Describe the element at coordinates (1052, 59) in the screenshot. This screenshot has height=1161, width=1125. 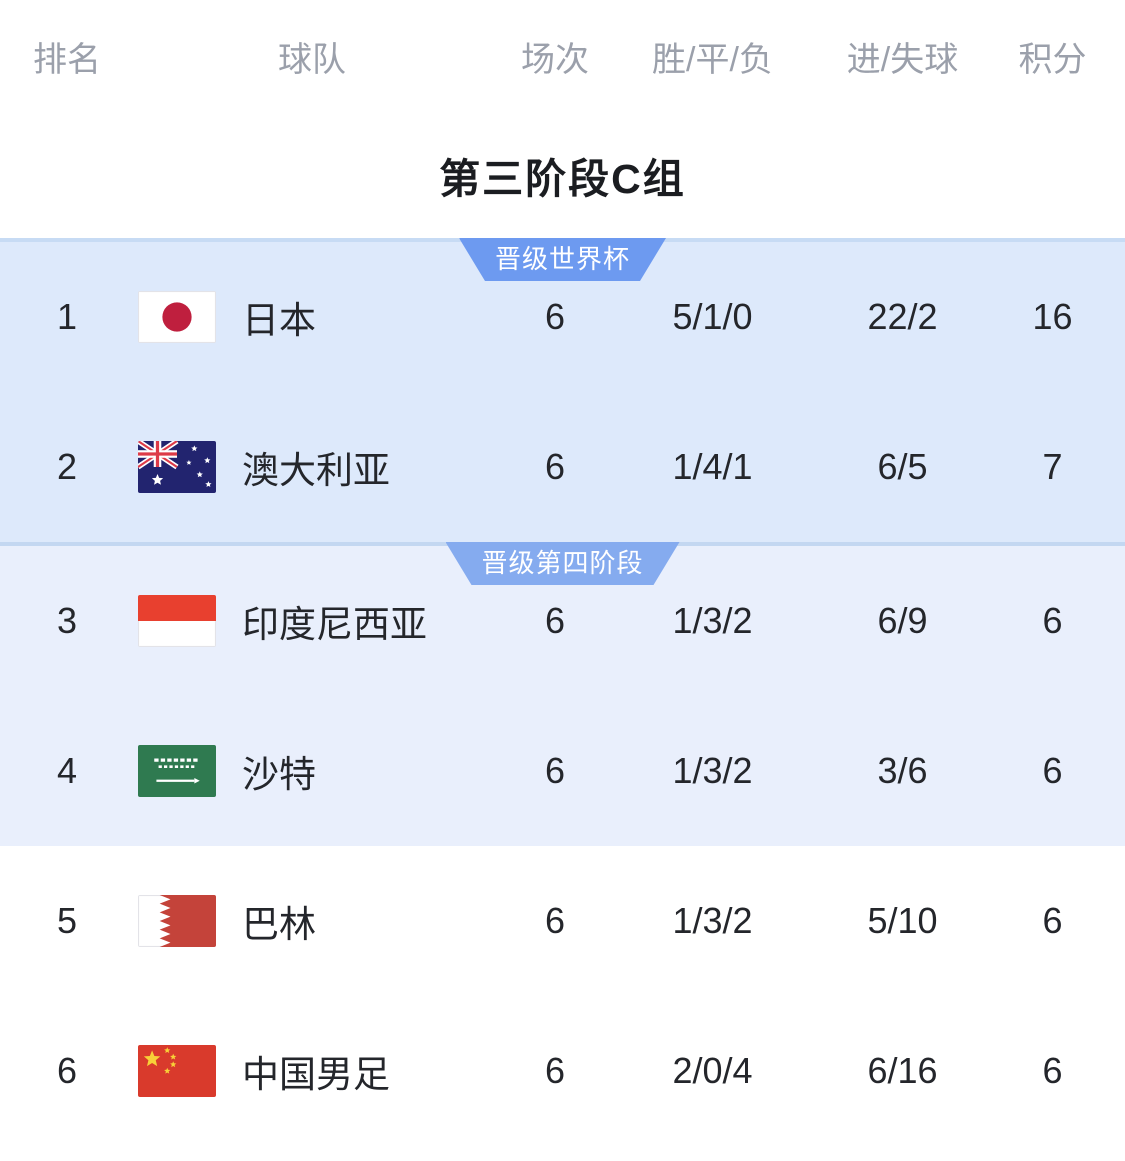
I see `col-header-points: 积分` at that location.